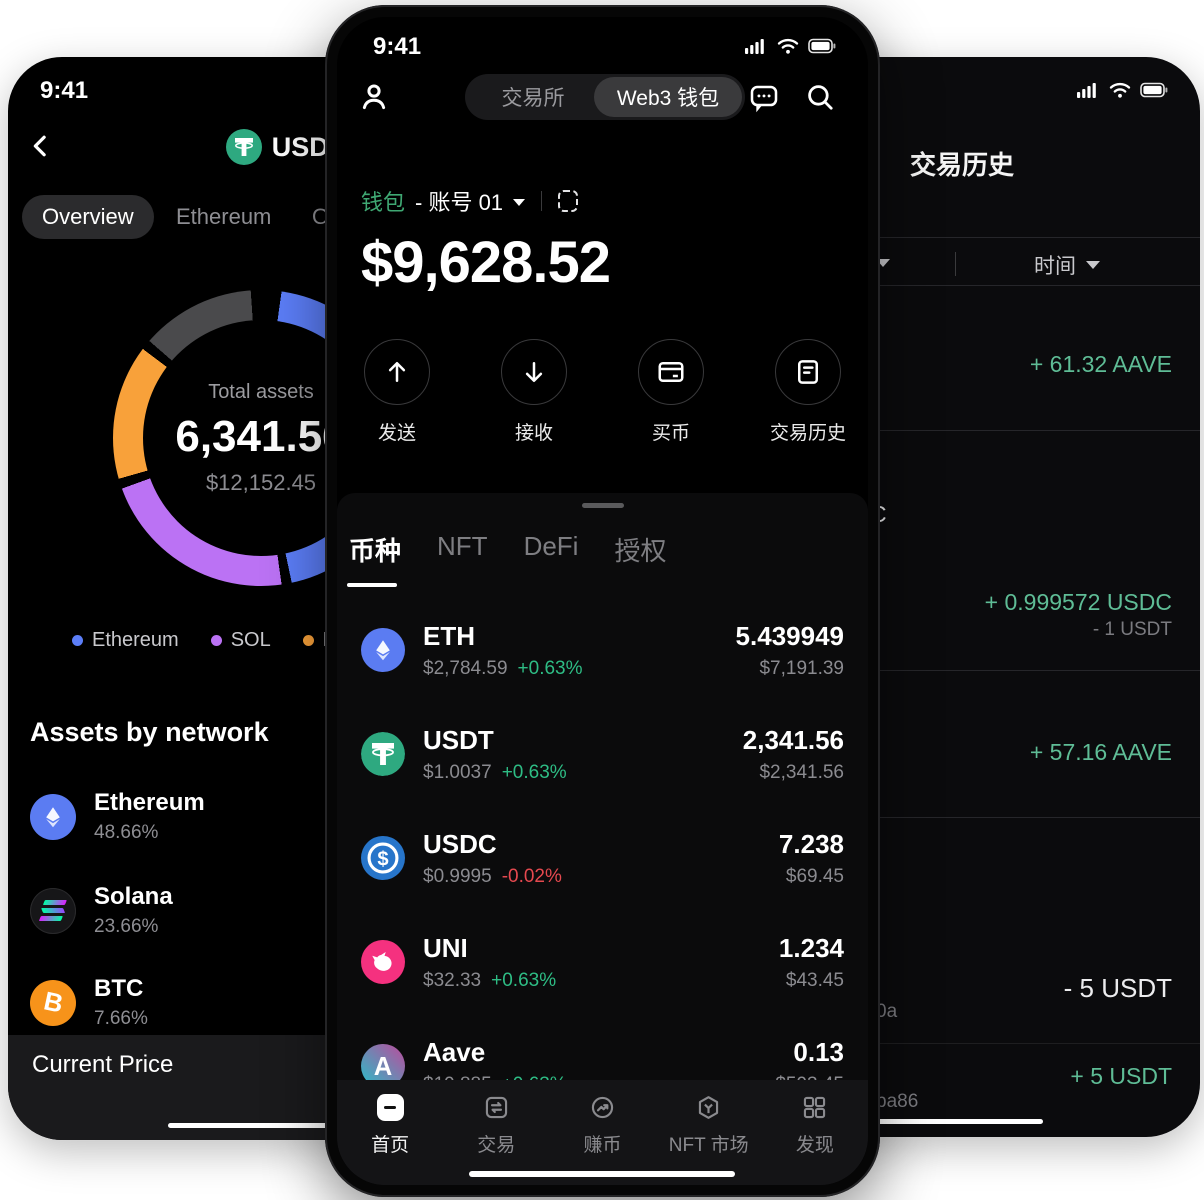  I want to click on exchange-wallet-segmented-control: 交易所 Web3 钱包, so click(605, 97).